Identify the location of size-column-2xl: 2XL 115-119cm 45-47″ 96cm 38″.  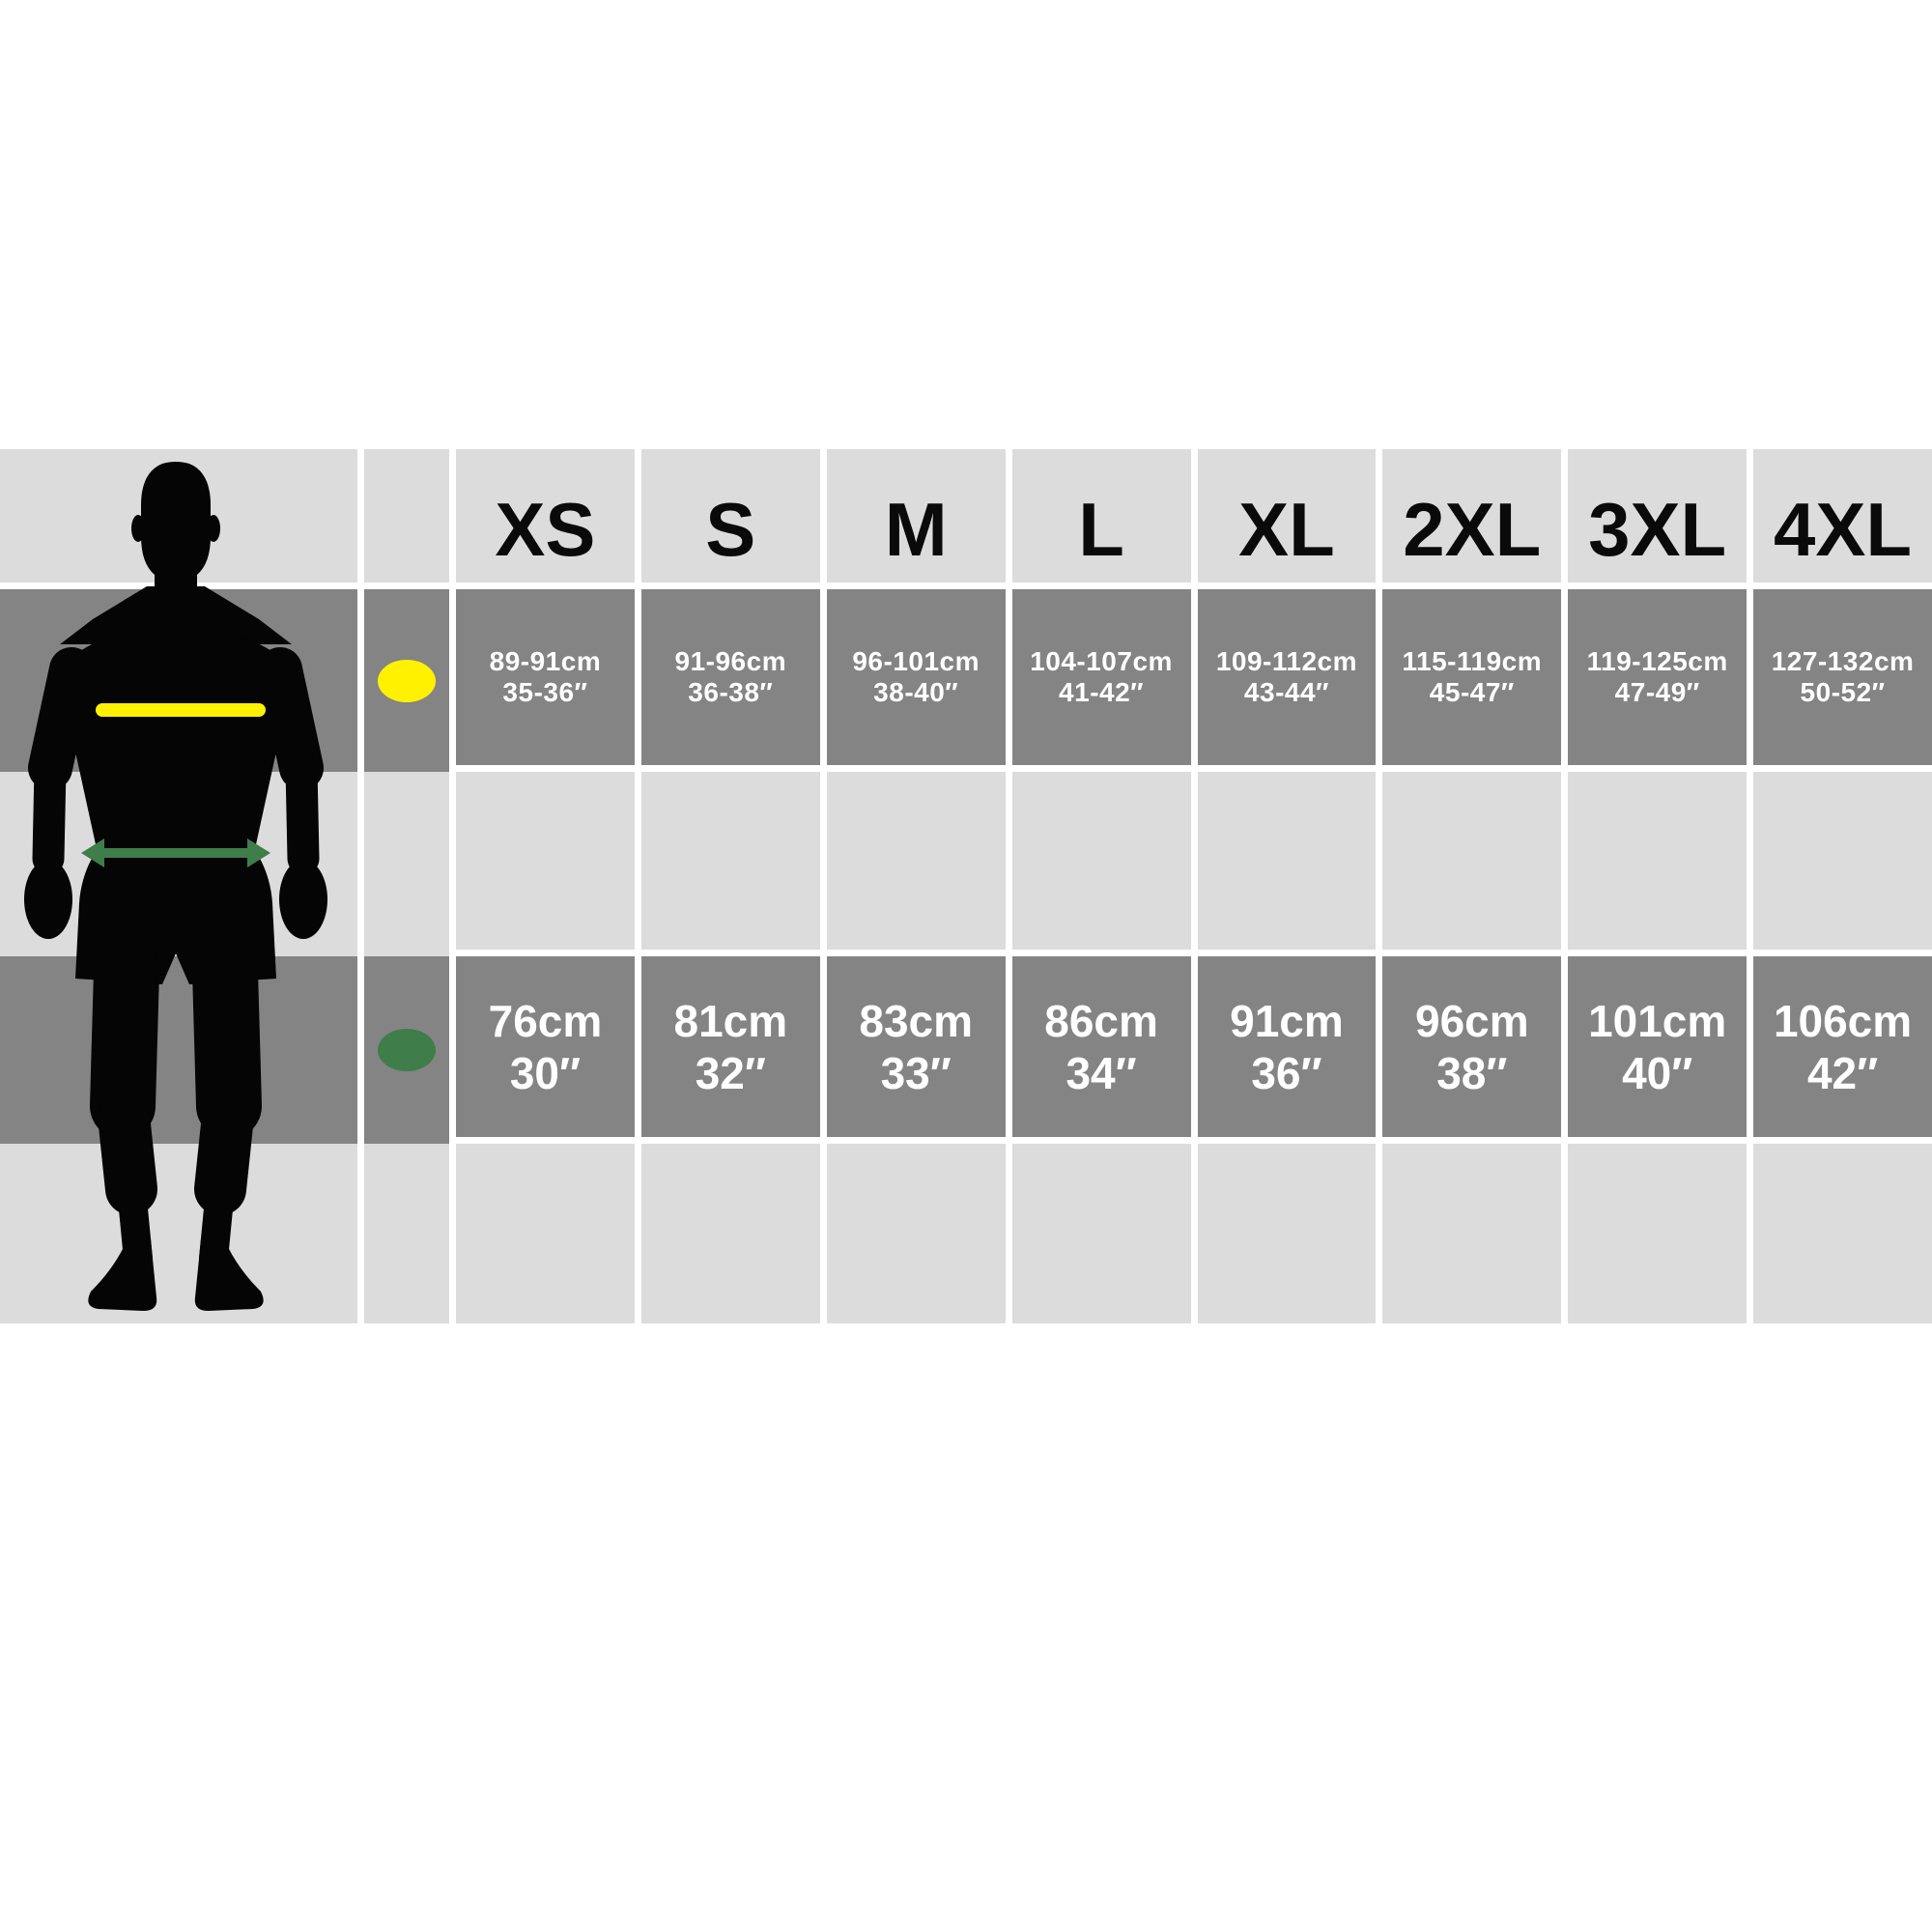
(1472, 886).